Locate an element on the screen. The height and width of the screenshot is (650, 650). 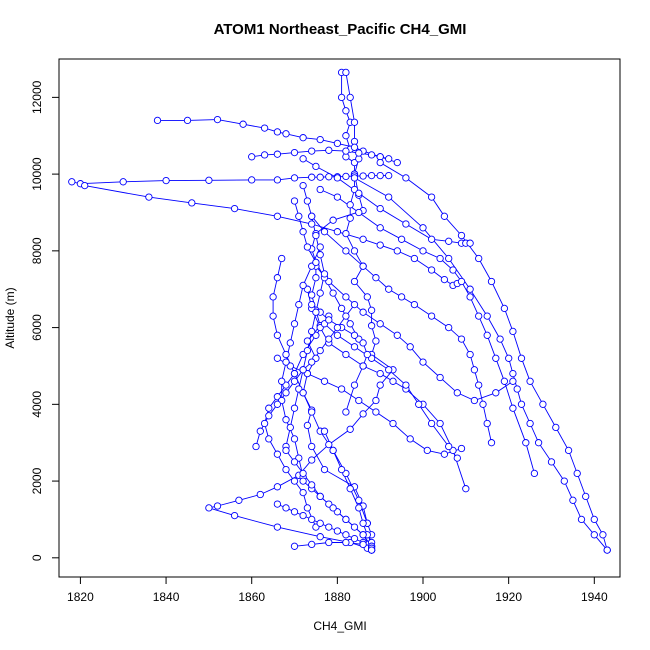
y-tick-label: 8000 is located at coordinates (37, 250).